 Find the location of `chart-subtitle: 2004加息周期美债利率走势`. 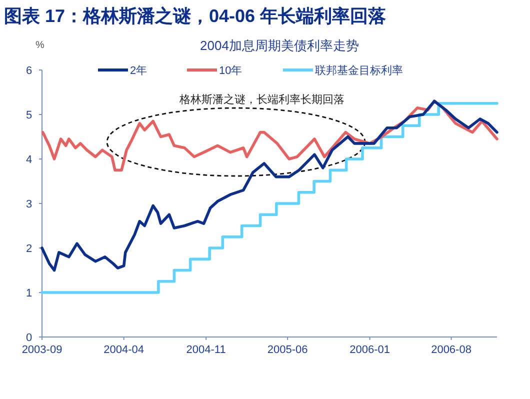

chart-subtitle: 2004加息周期美债利率走势 is located at coordinates (279, 45).